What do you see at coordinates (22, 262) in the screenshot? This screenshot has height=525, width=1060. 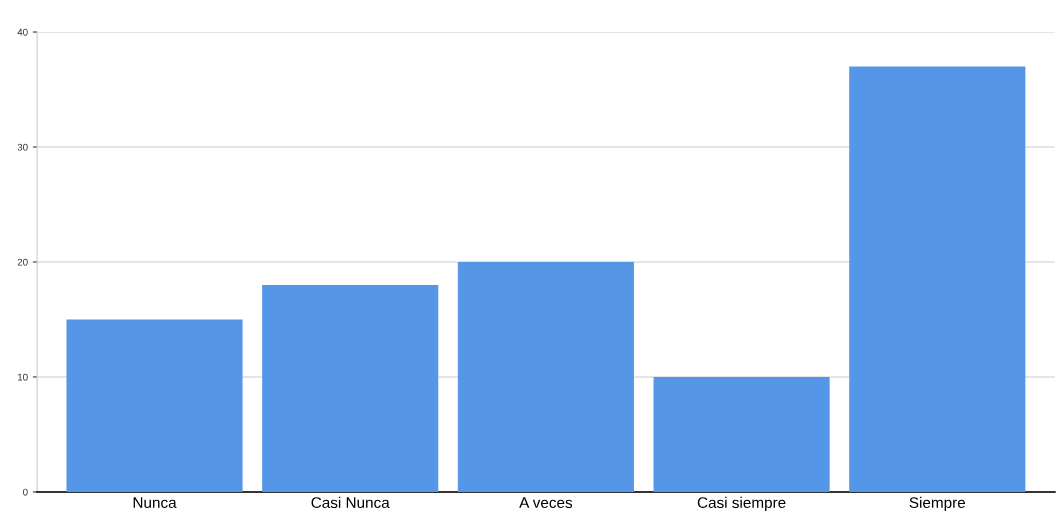 I see `y-tick-label: 20` at bounding box center [22, 262].